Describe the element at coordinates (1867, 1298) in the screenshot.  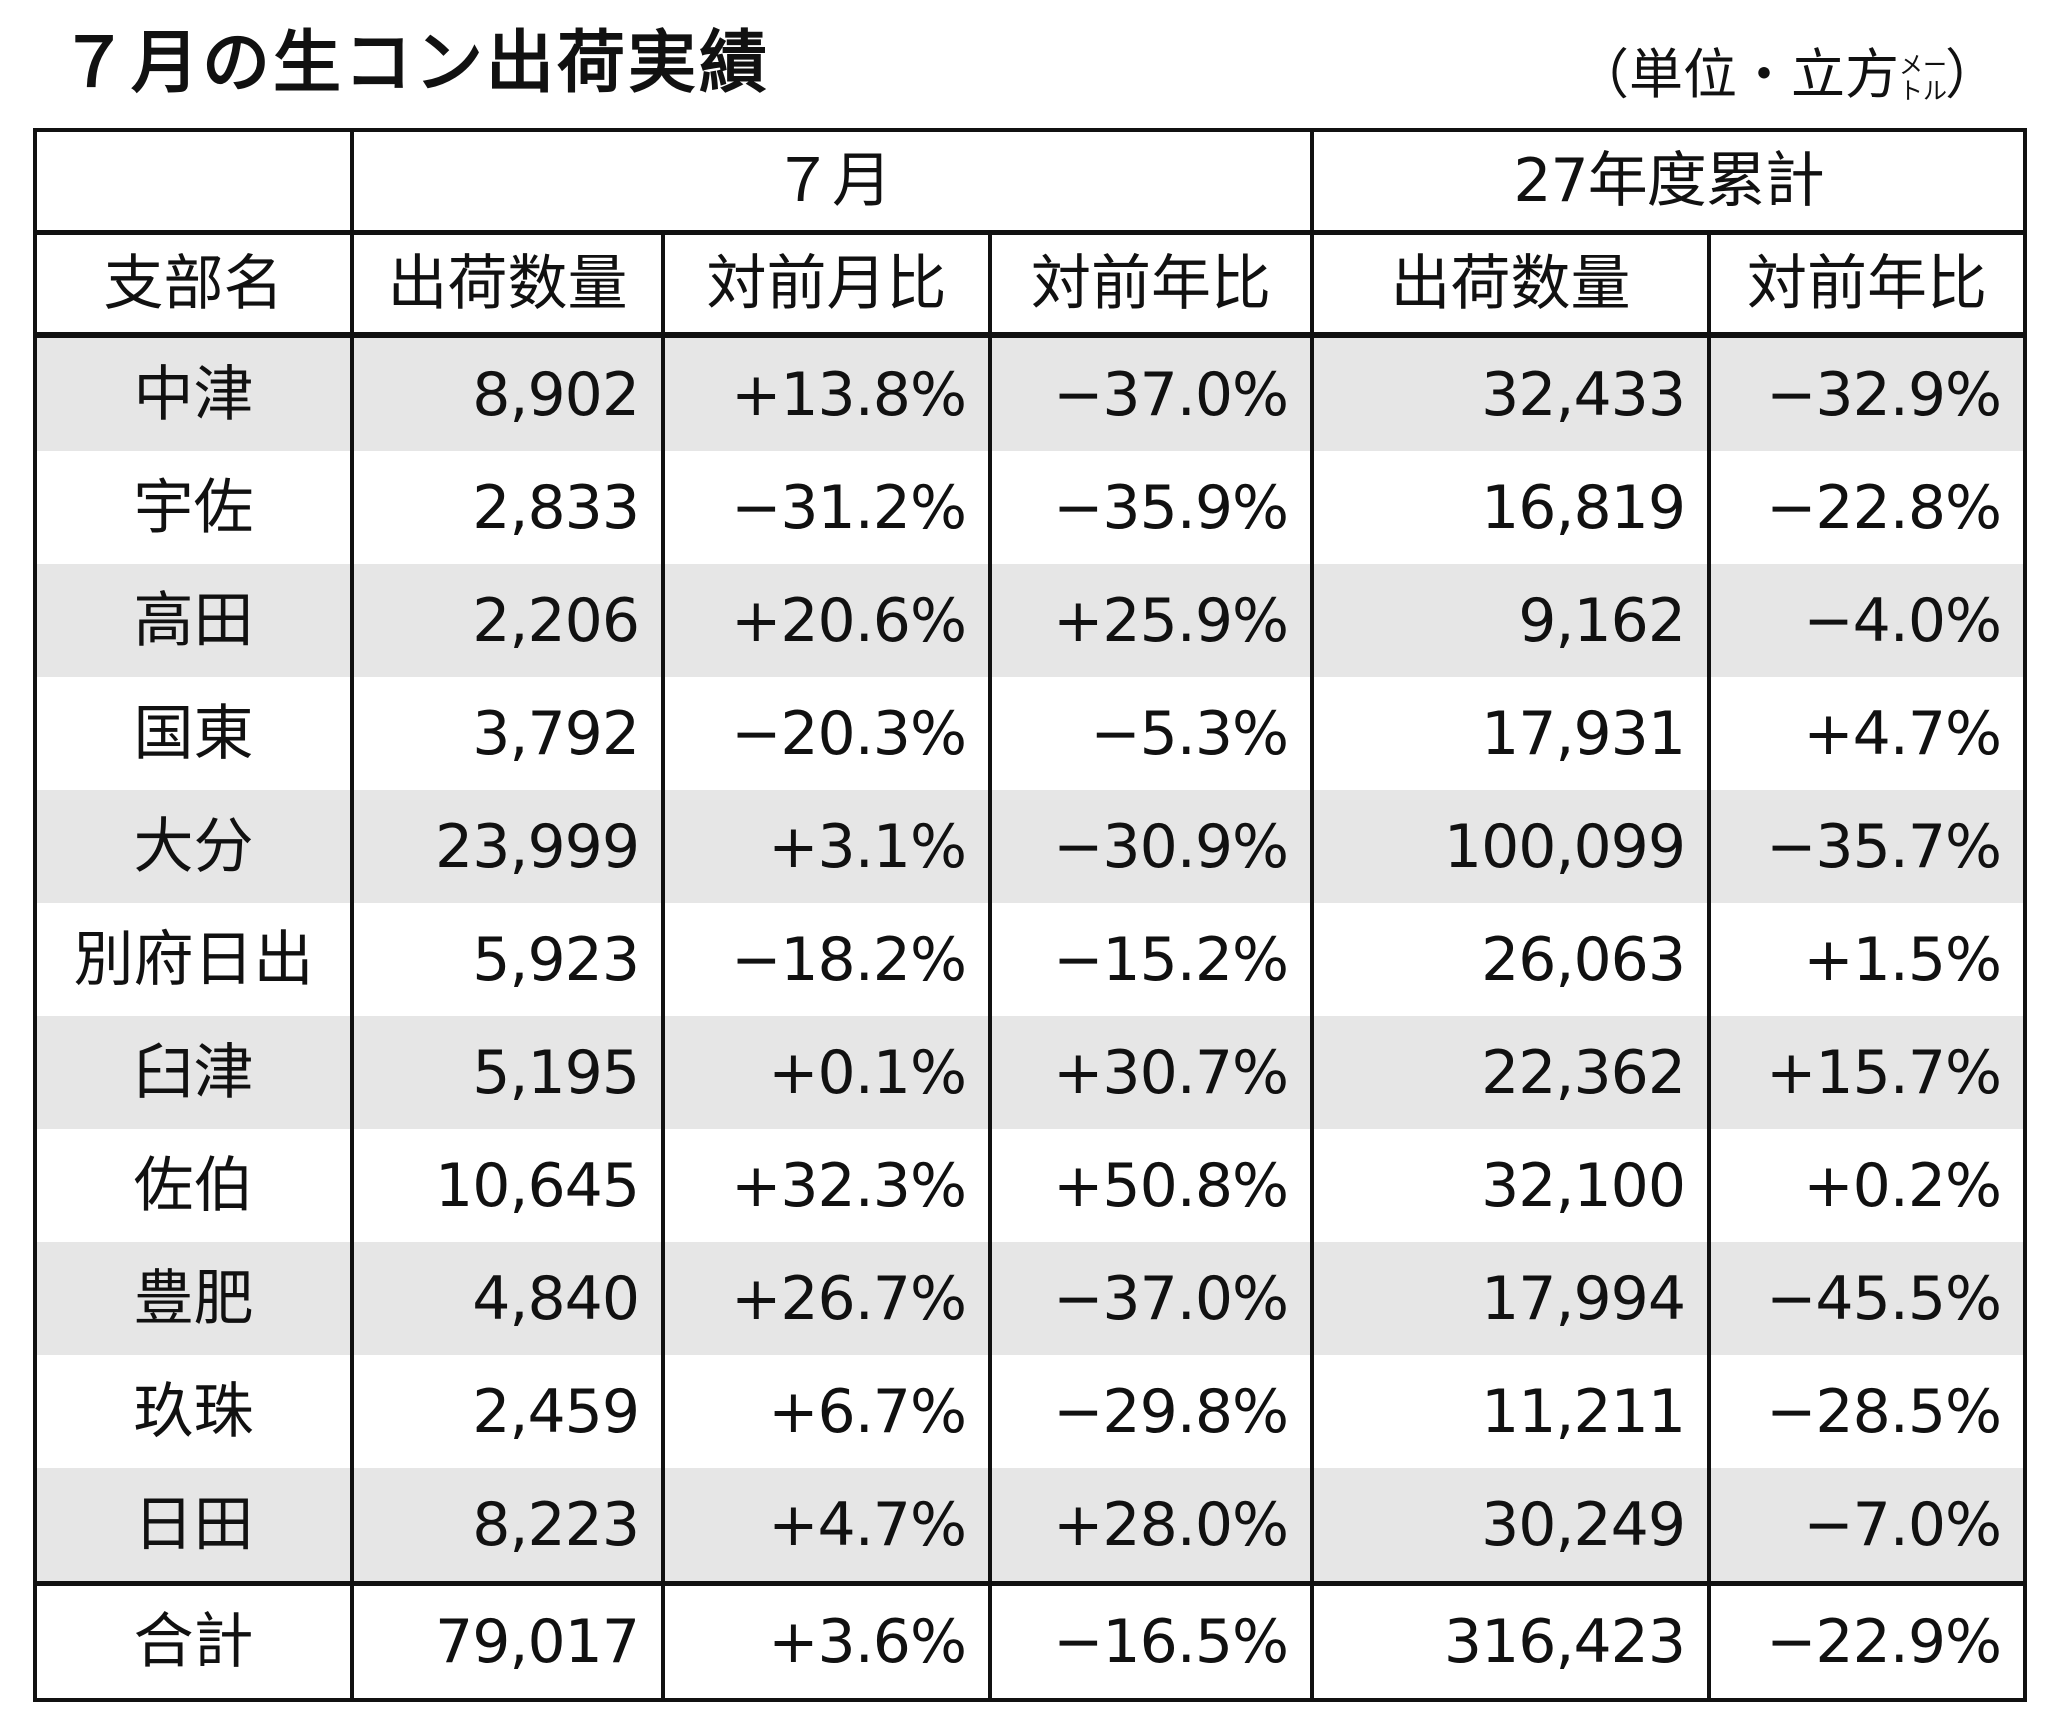
I see `cum-yoy-cell: −45.5%` at that location.